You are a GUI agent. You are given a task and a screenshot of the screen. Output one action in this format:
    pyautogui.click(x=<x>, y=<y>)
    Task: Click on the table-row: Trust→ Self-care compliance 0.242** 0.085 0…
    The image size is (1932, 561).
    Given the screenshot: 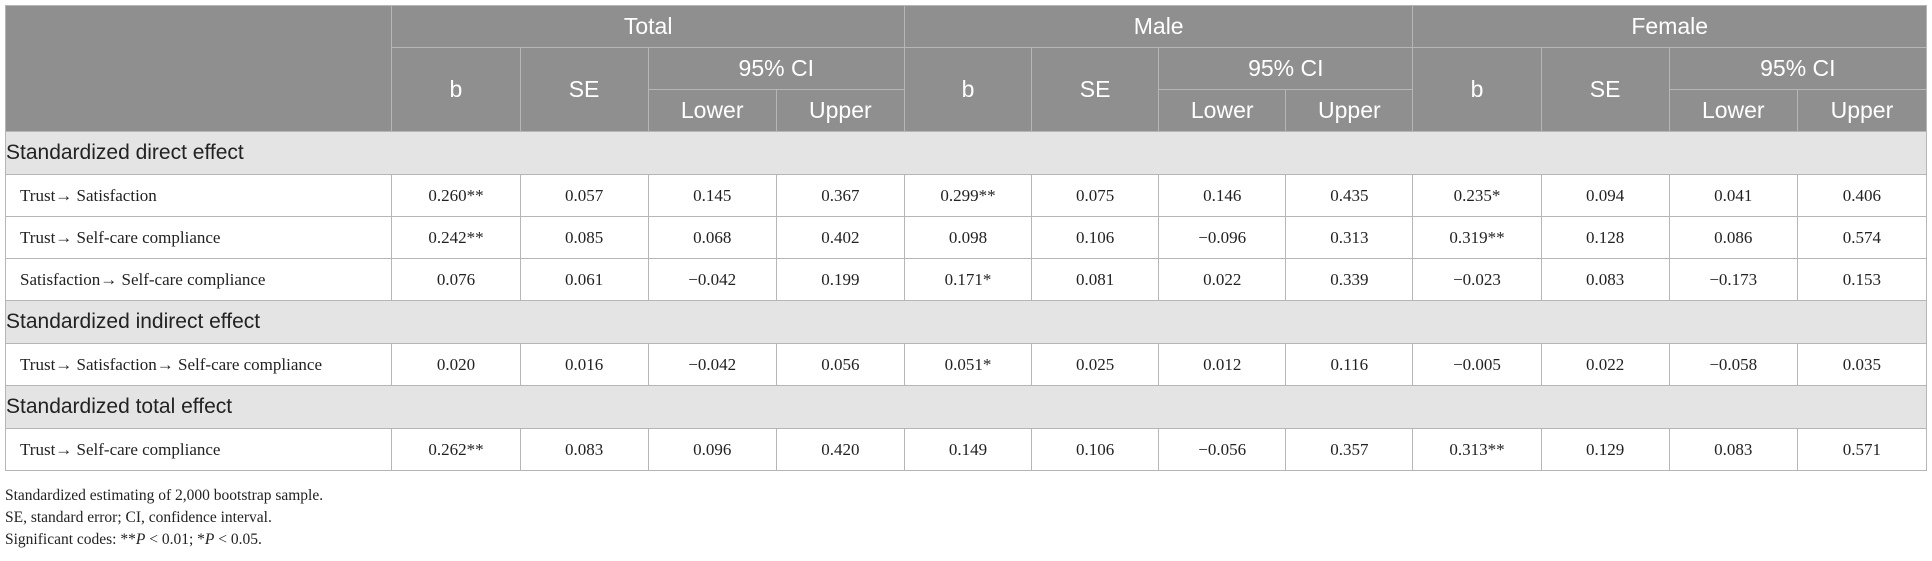 What is the action you would take?
    pyautogui.click(x=966, y=237)
    